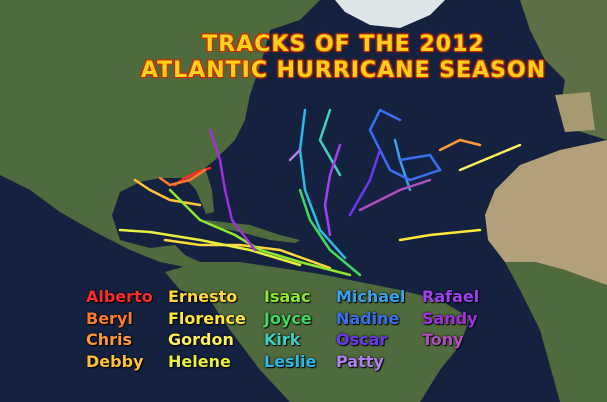  I want to click on track-helene, so click(210, 247).